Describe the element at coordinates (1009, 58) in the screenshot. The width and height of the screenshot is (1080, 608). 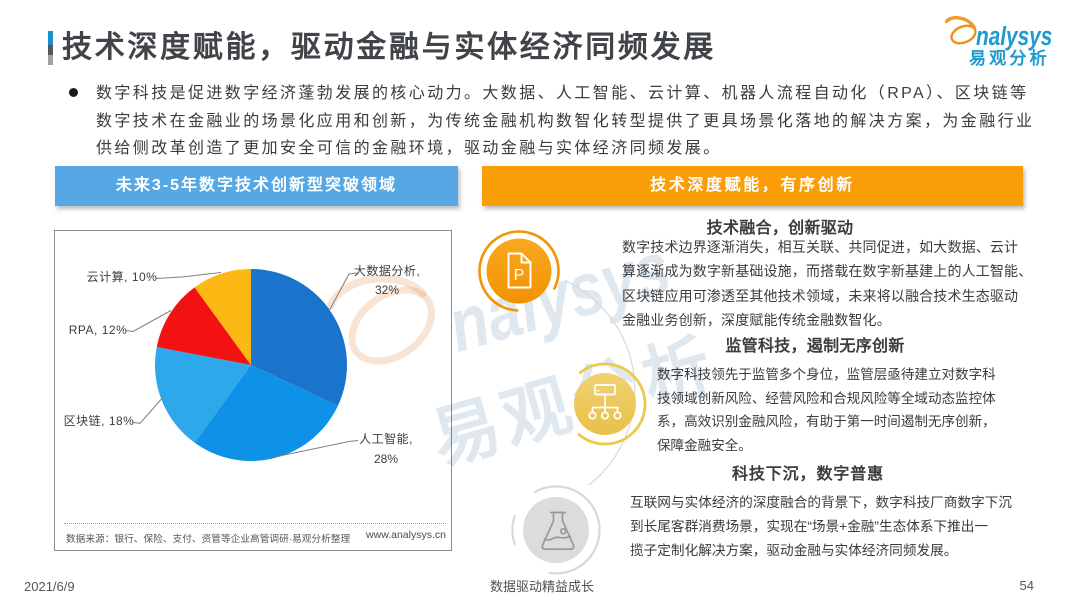
I see `svg-text: 易观分析` at that location.